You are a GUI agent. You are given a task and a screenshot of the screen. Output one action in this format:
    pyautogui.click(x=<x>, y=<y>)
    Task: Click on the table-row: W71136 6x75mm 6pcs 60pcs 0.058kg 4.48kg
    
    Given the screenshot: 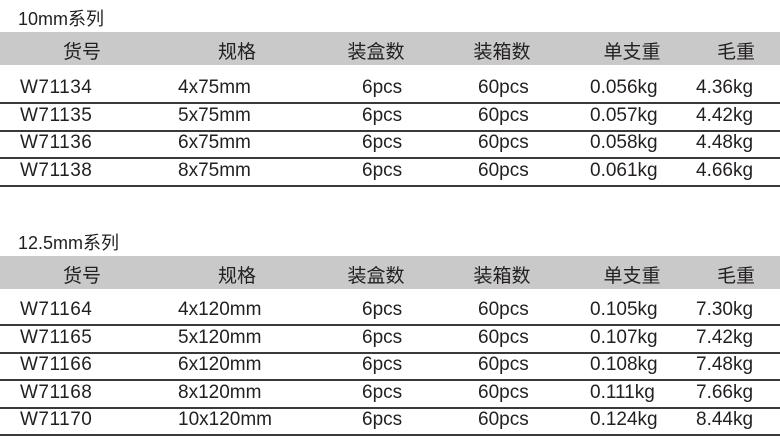 What is the action you would take?
    pyautogui.click(x=390, y=145)
    